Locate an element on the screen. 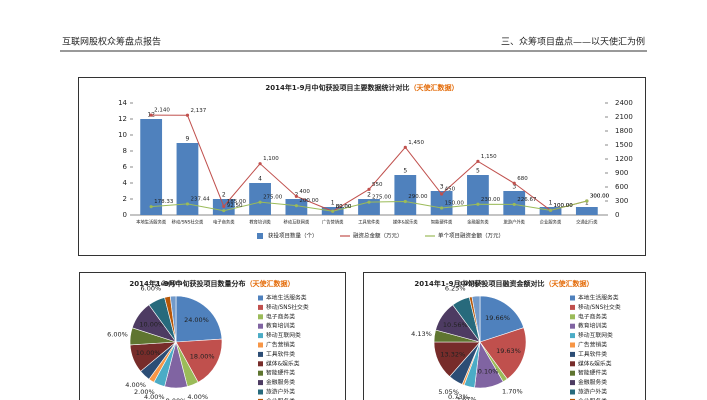 This screenshot has width=707, height=400. y-tick-label: 2 is located at coordinates (125, 199).